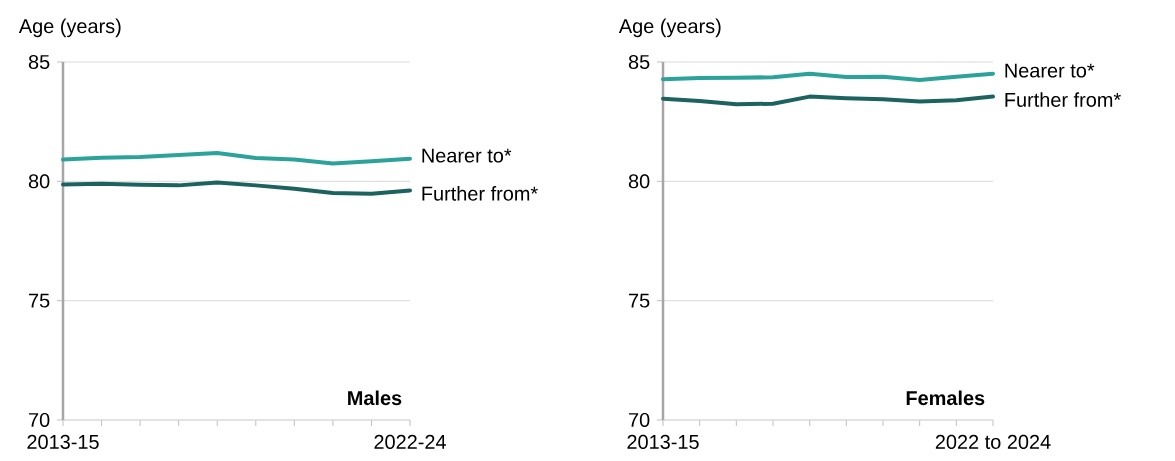 This screenshot has width=1175, height=461. I want to click on x-tick-label: 2022 to 2024, so click(993, 441).